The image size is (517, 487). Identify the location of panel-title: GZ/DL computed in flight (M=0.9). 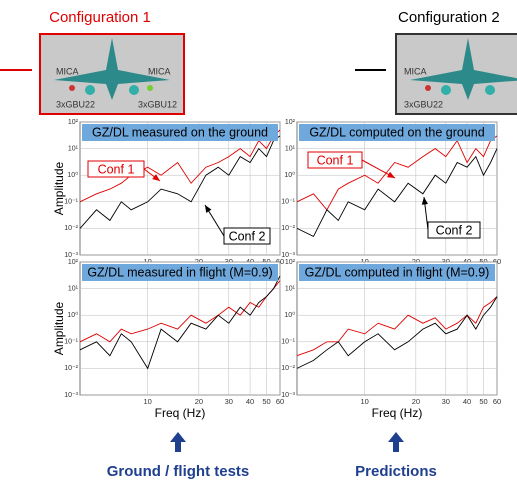
(397, 272).